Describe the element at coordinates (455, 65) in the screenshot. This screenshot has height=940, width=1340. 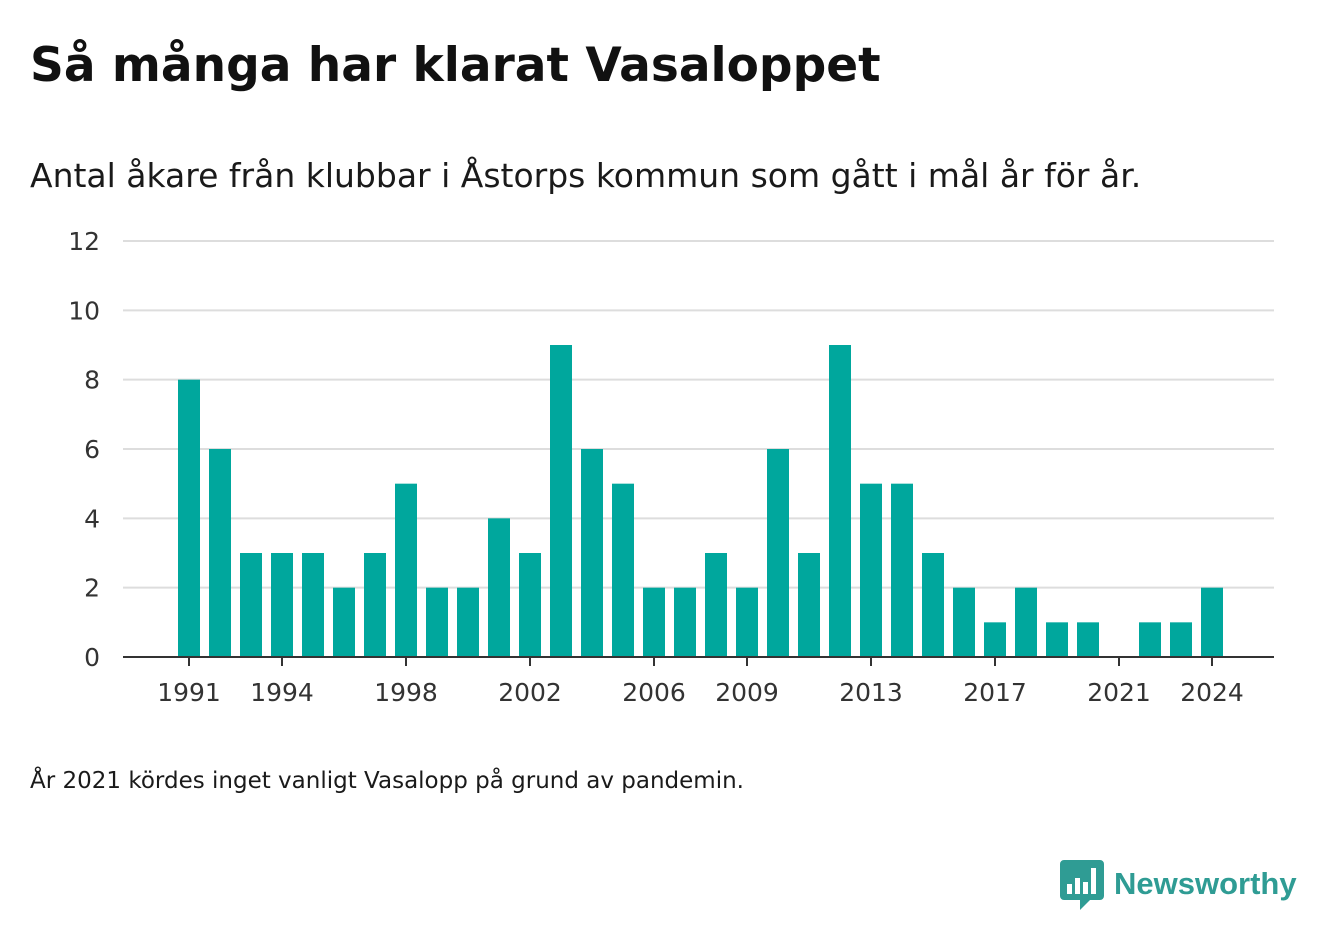
I see `page-title: Så många har klarat Vasaloppet` at that location.